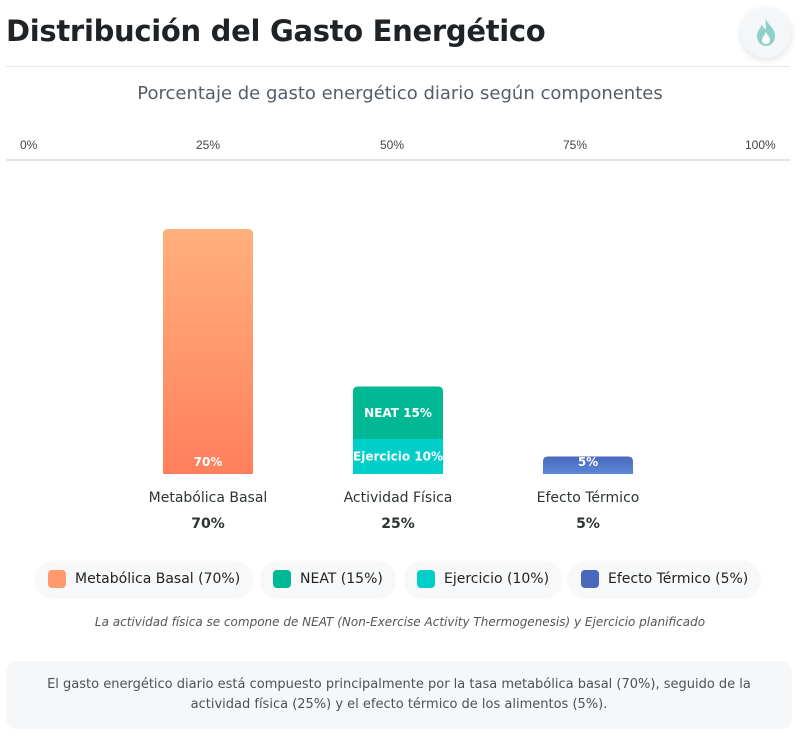 The image size is (800, 742). What do you see at coordinates (398, 498) in the screenshot?
I see `category-label: Actividad Física` at bounding box center [398, 498].